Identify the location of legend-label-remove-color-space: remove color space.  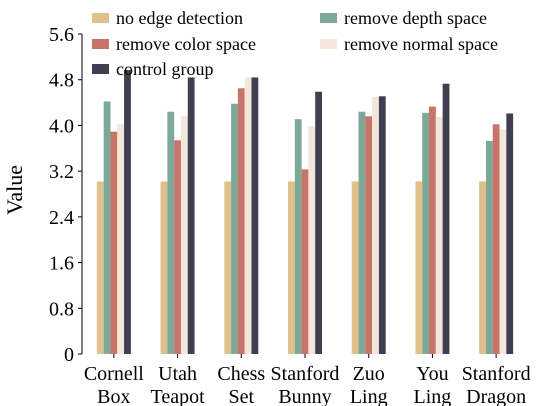
(186, 44).